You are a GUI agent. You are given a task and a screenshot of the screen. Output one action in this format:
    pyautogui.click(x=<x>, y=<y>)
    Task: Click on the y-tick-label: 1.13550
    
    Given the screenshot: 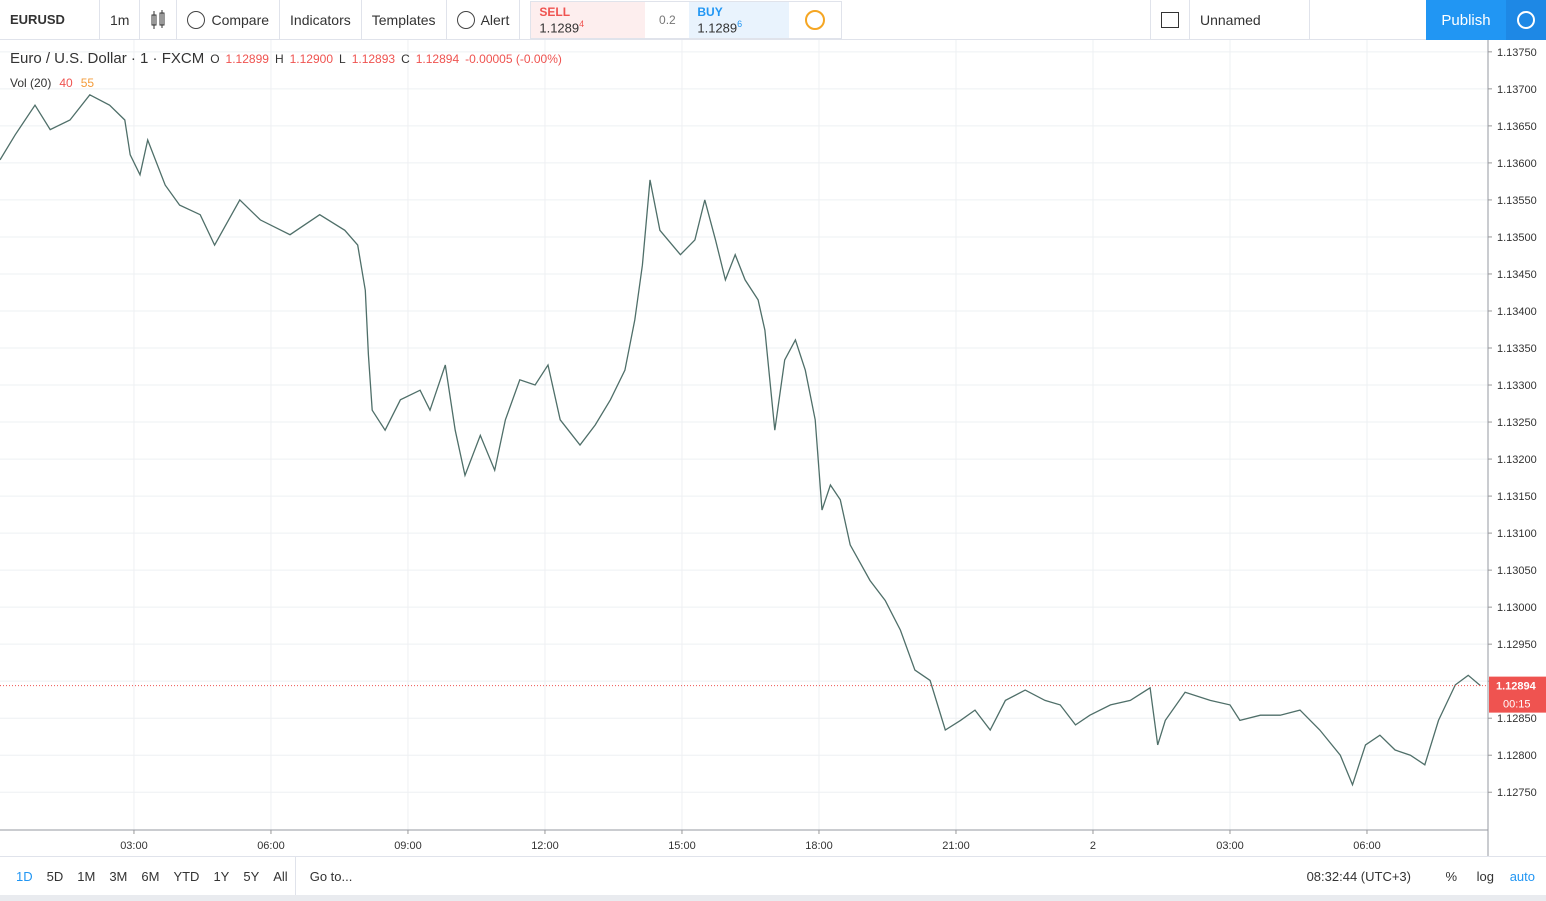 What is the action you would take?
    pyautogui.click(x=1517, y=201)
    